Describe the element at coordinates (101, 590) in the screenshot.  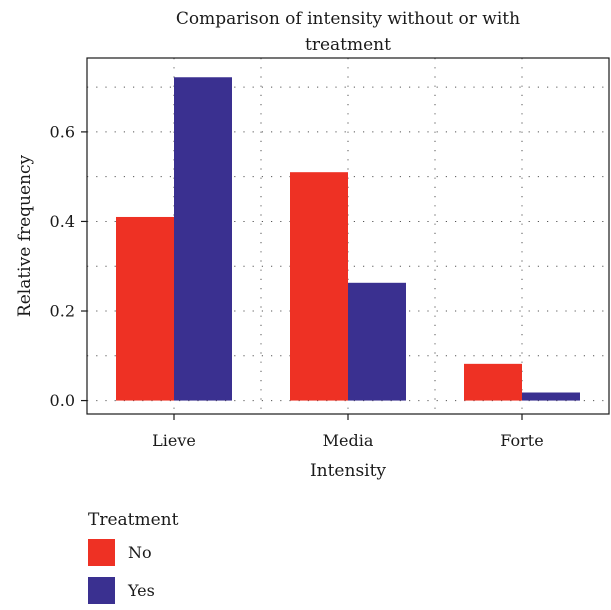
I see `legend-swatch-yes` at that location.